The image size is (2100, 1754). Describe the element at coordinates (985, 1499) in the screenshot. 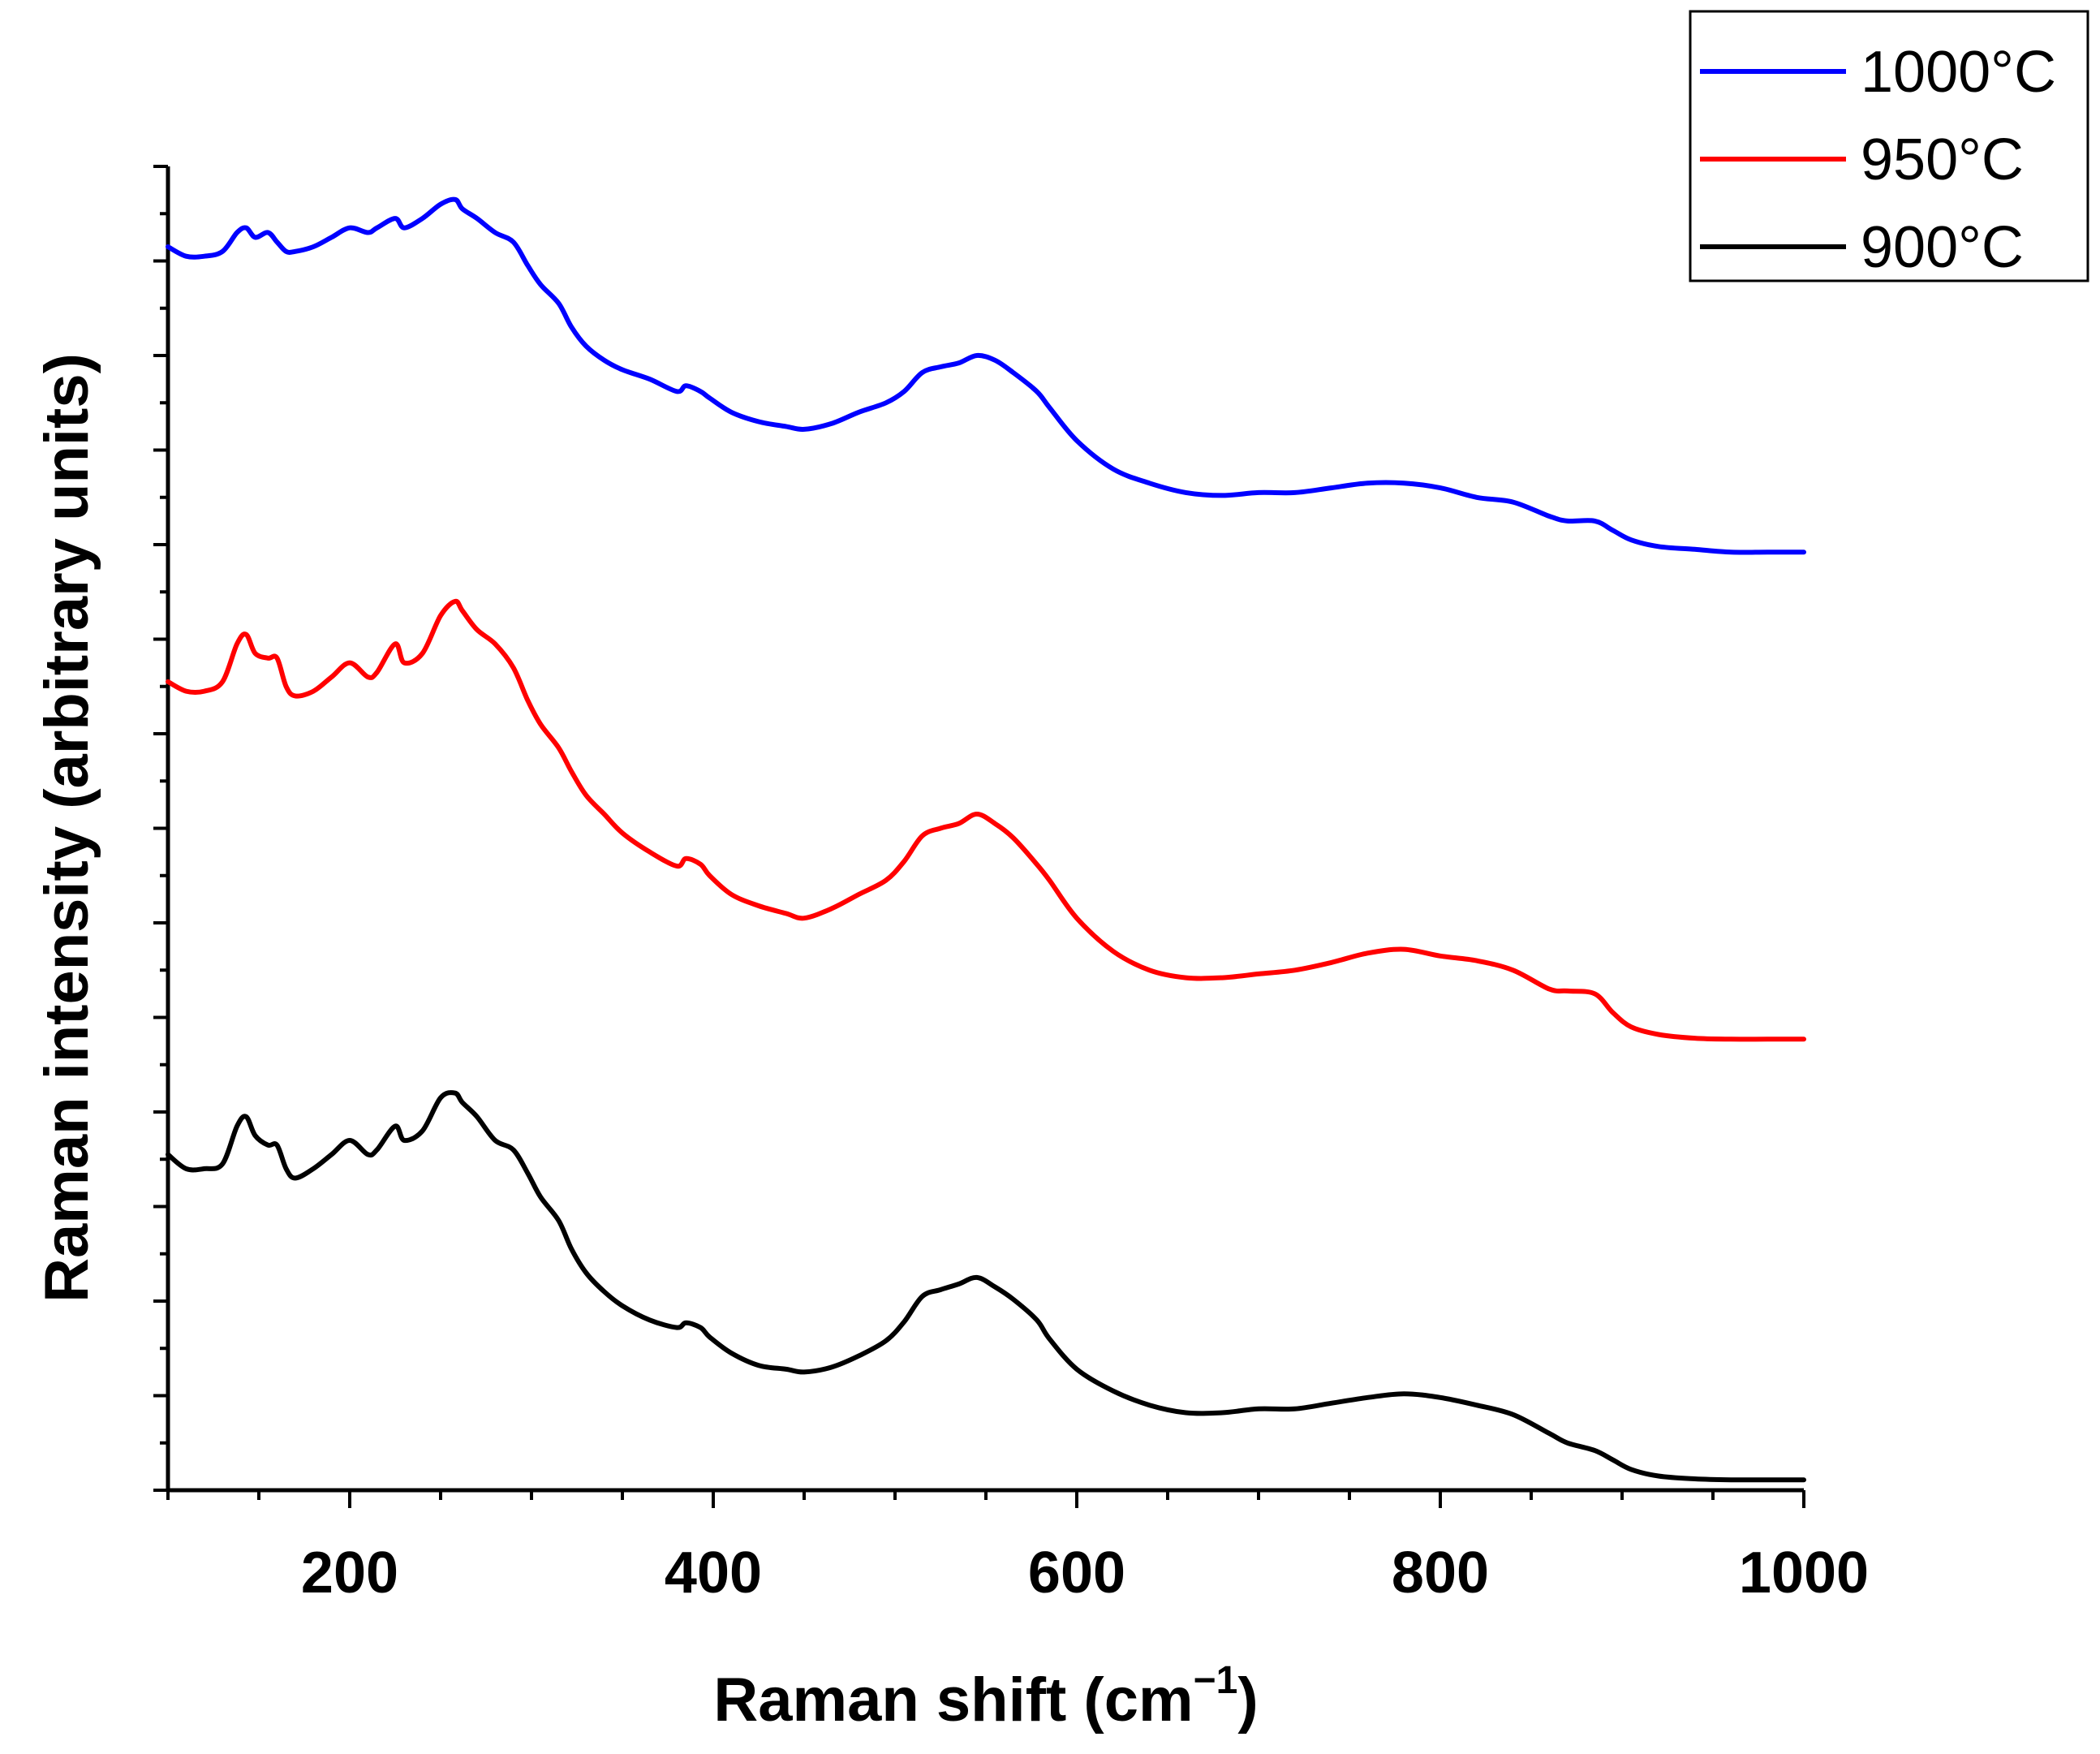

I see `x-axis-ticks` at that location.